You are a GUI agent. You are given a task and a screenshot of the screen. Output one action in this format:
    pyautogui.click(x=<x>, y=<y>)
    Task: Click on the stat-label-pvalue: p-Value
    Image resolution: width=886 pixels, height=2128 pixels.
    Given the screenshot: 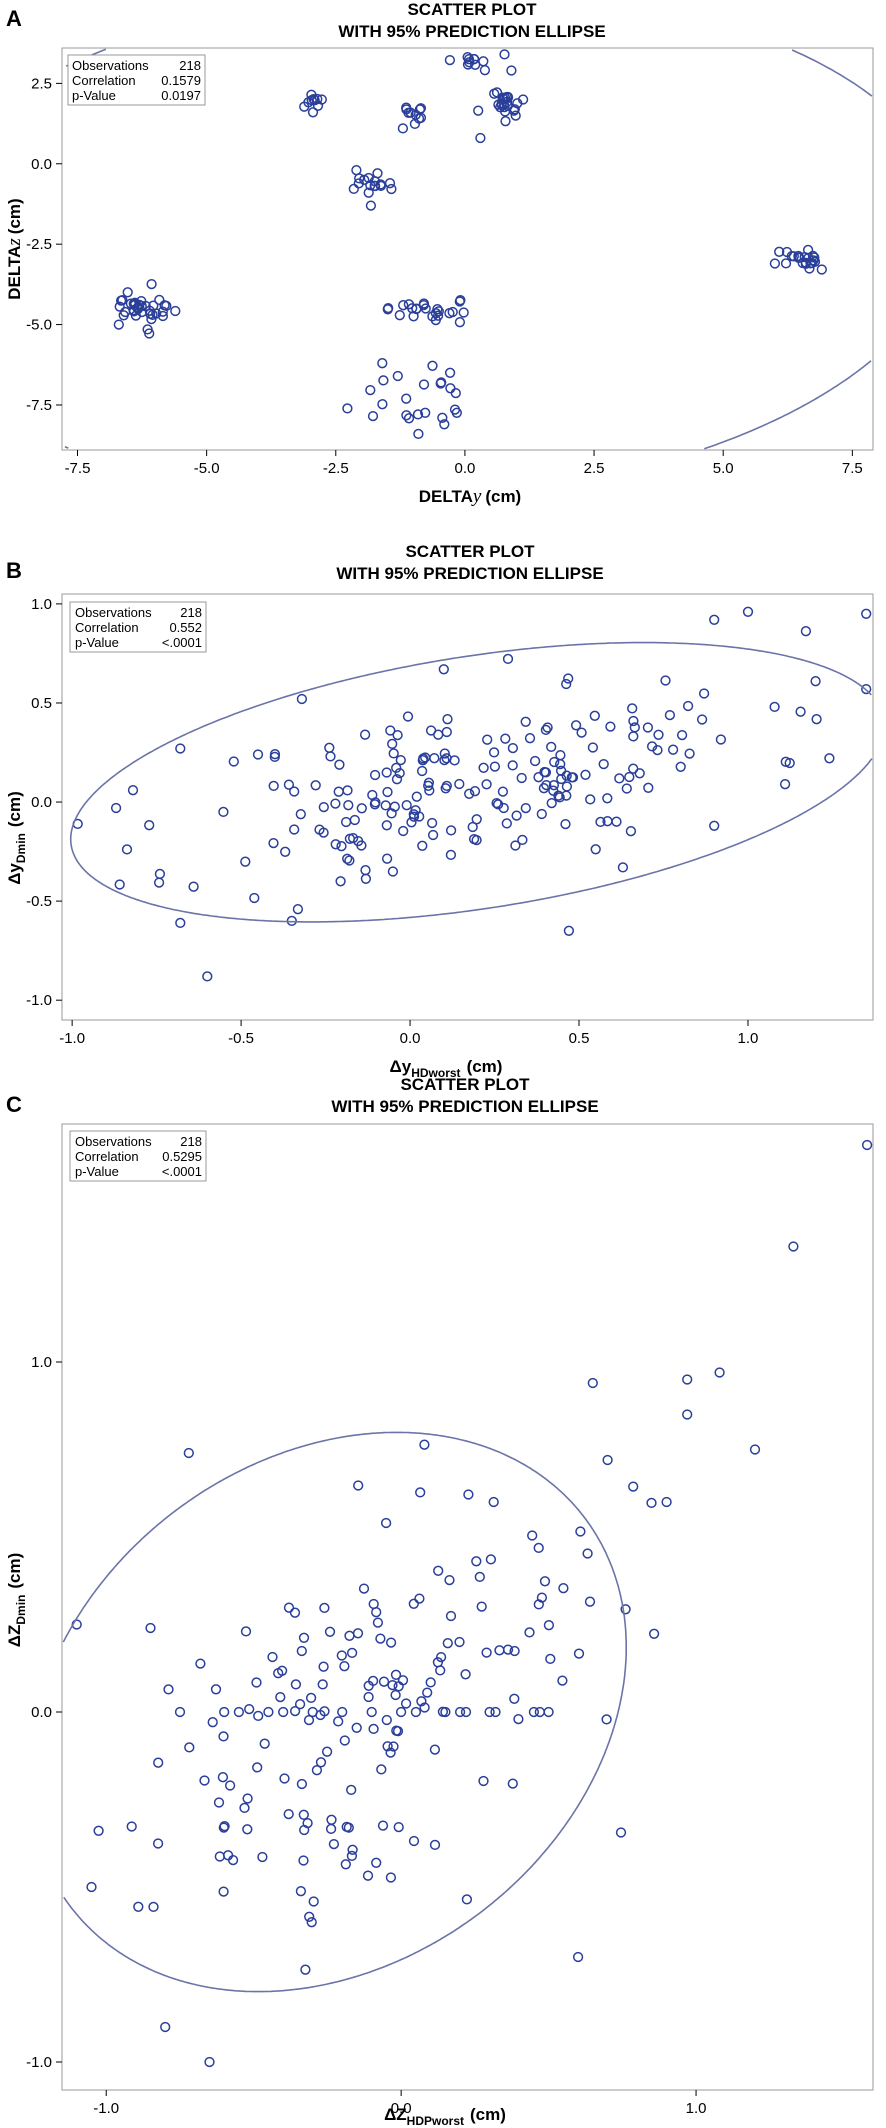 What is the action you would take?
    pyautogui.click(x=97, y=642)
    